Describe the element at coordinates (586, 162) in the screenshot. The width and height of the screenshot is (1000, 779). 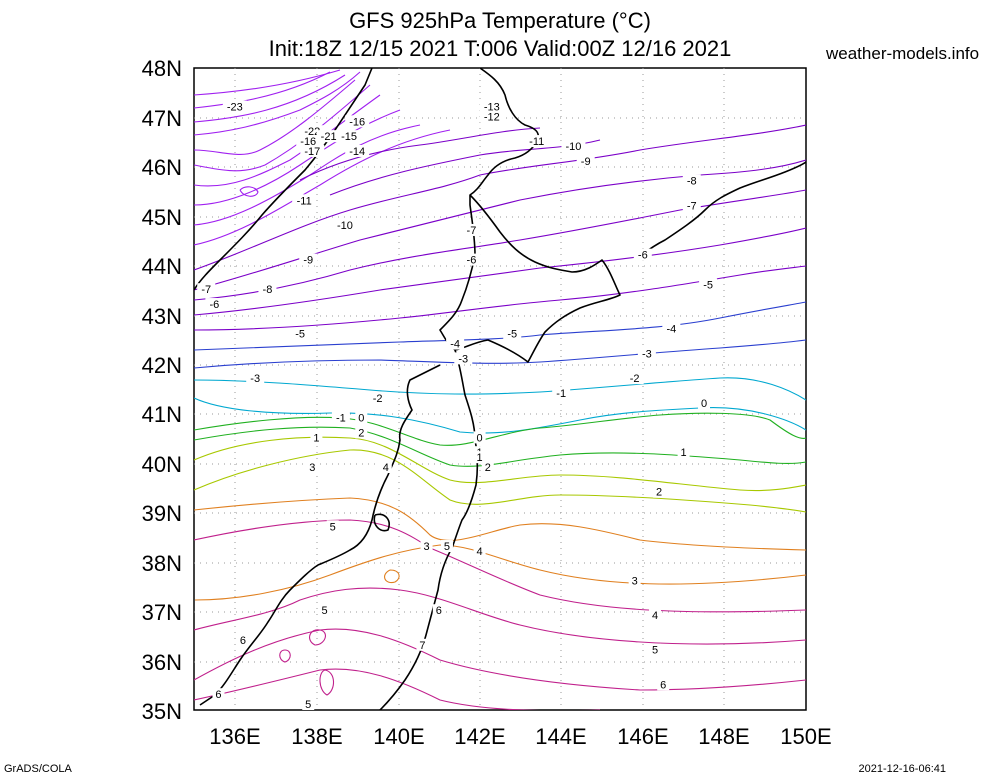
I see `contour-label: -9` at that location.